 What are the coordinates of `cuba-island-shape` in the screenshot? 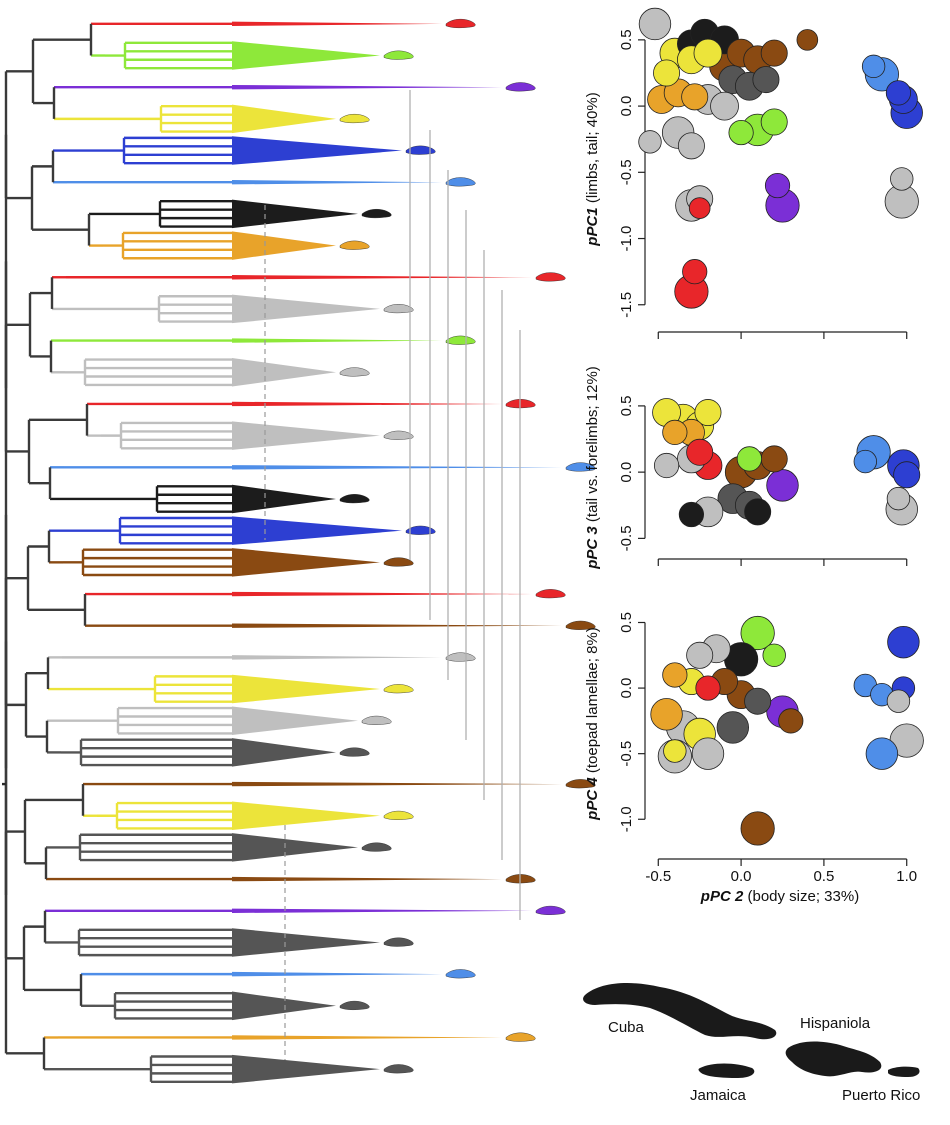 It's located at (680, 1011).